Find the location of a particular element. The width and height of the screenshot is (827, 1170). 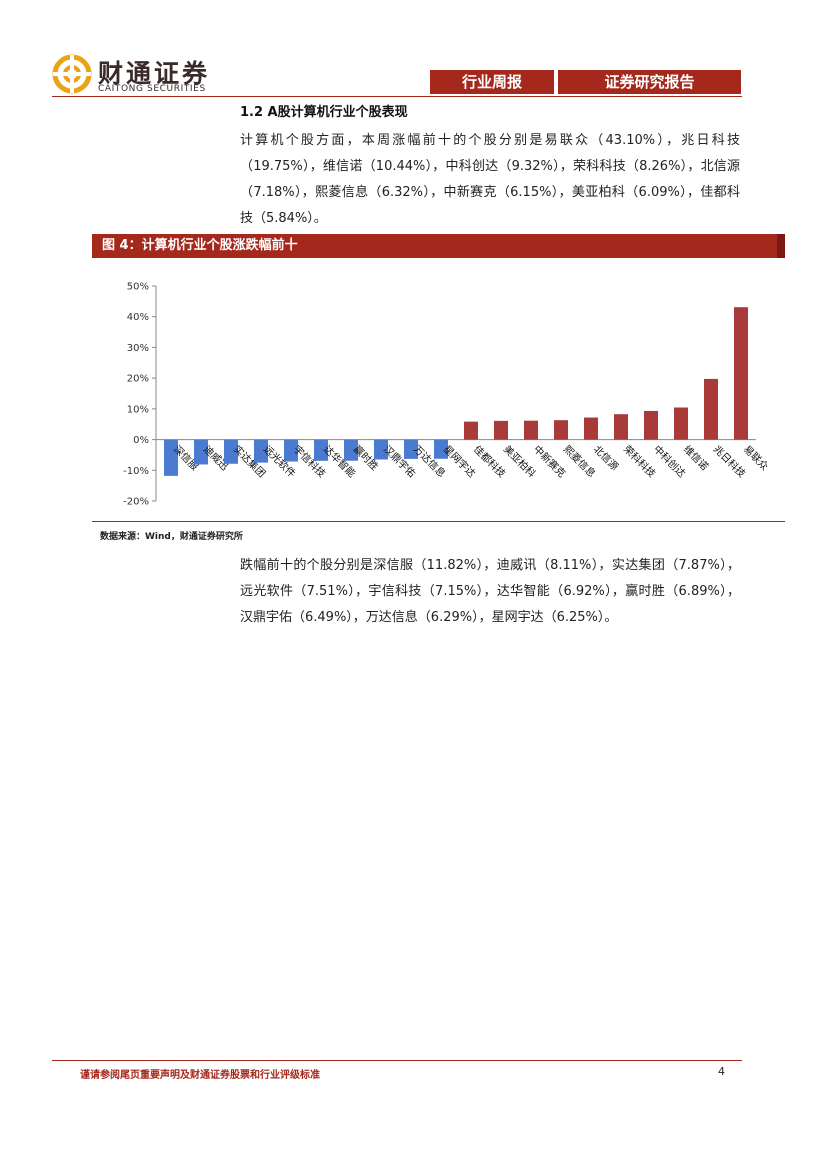

y-tick-label: -20% is located at coordinates (136, 502).